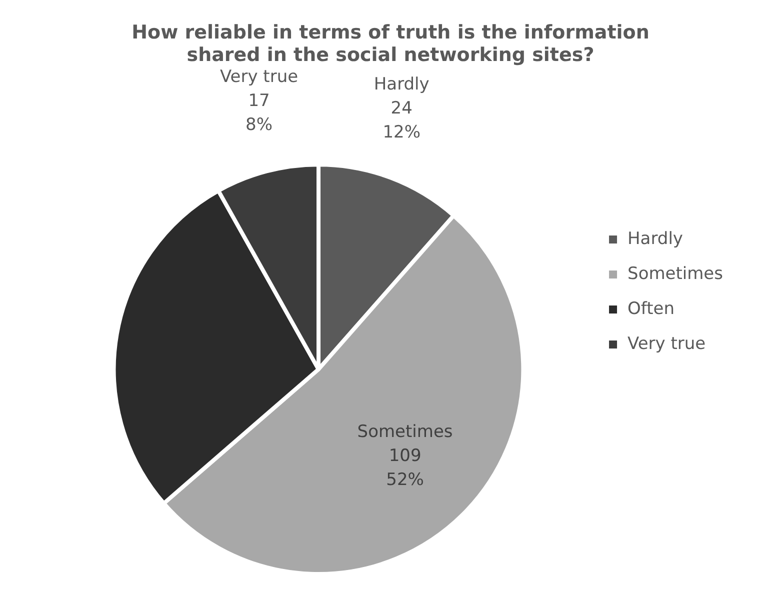 This screenshot has width=761, height=614. I want to click on legend-label: Very true, so click(667, 344).